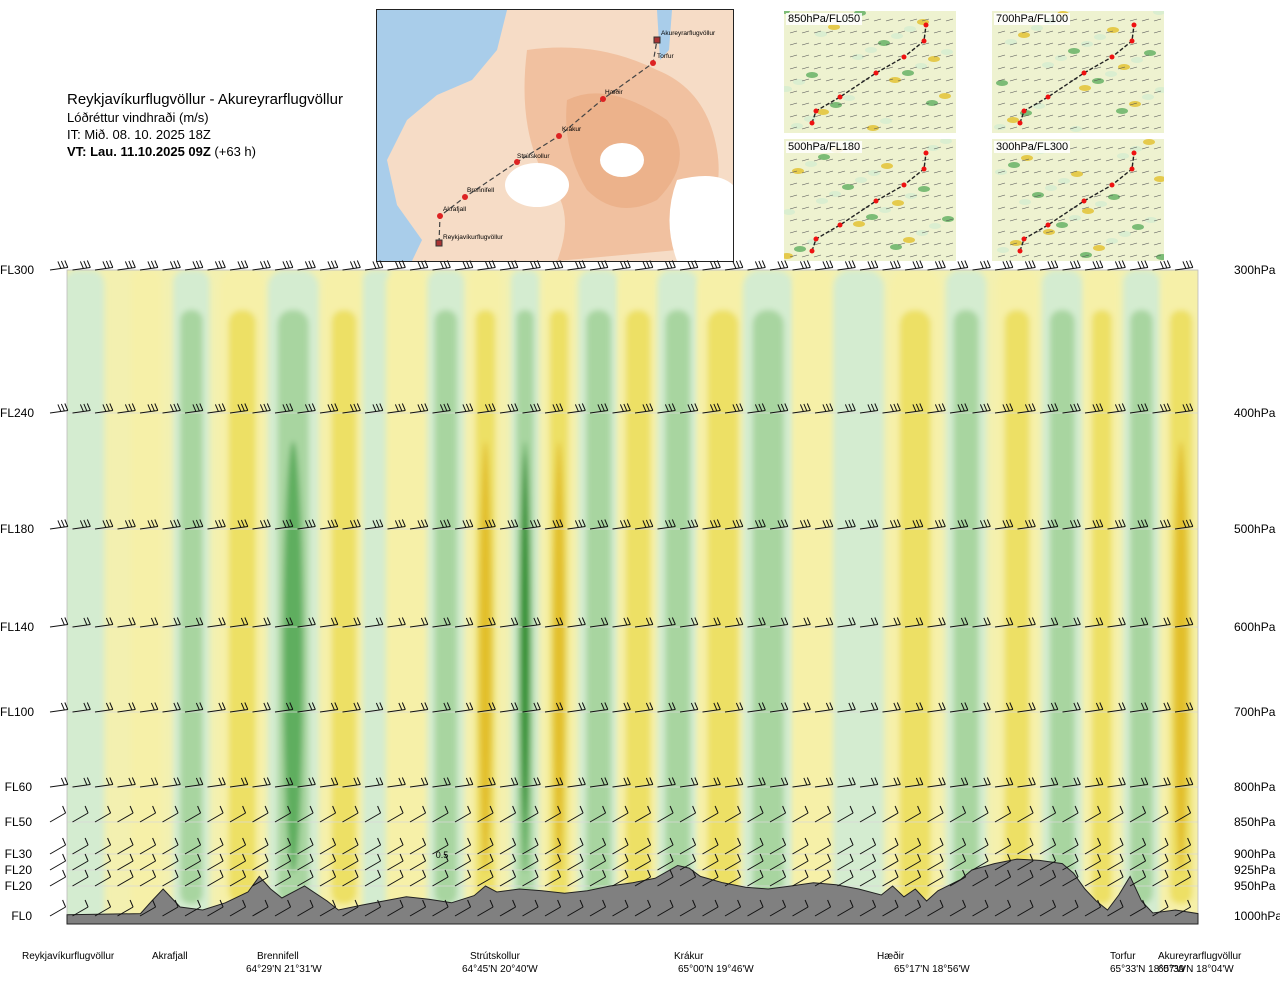 The width and height of the screenshot is (1280, 981). Describe the element at coordinates (1123, 956) in the screenshot. I see `waypoint-name-6: Torfur` at that location.